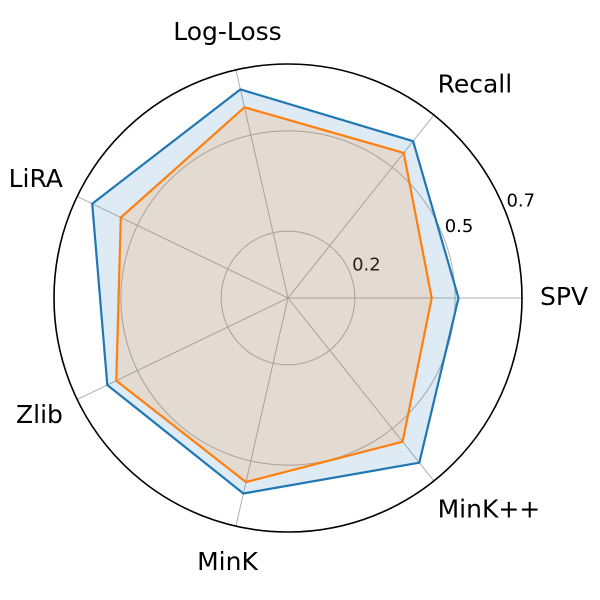 This screenshot has height=600, width=600. Describe the element at coordinates (489, 509) in the screenshot. I see `category-label: MinK++` at that location.